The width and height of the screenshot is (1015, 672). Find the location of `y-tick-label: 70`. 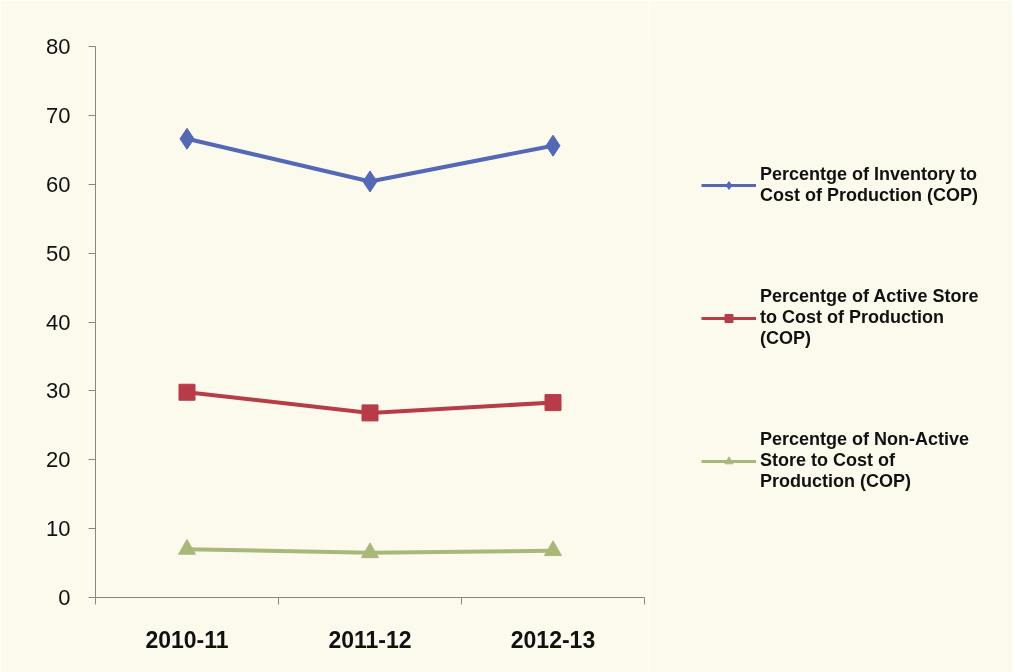

y-tick-label: 70 is located at coordinates (58, 115).